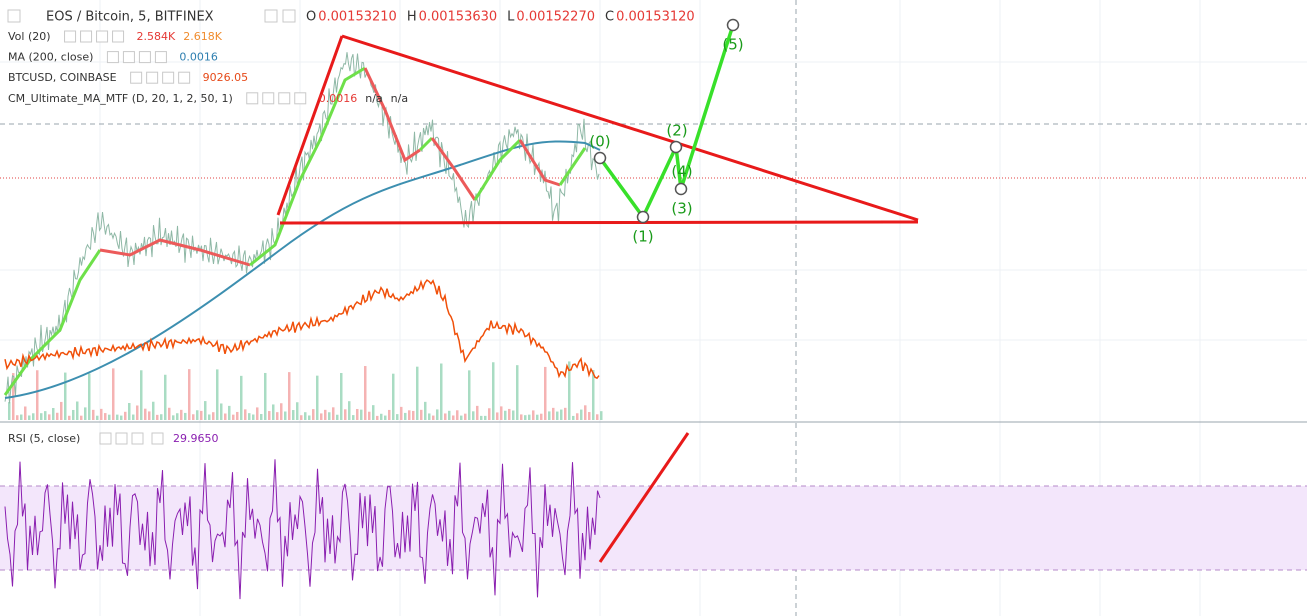 The width and height of the screenshot is (1307, 616). I want to click on ohlc-label: L, so click(511, 17).